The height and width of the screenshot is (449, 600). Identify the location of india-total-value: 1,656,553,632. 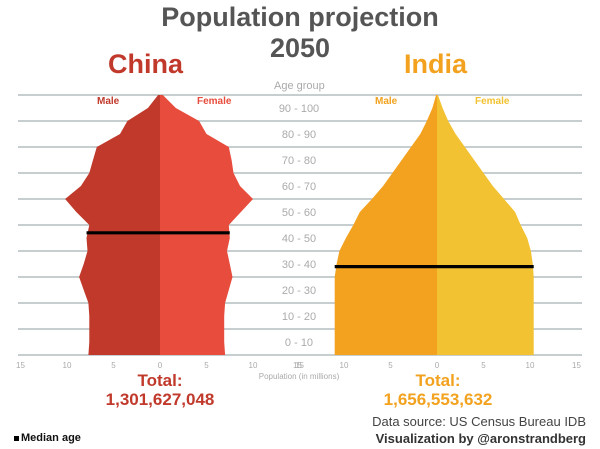
(438, 399).